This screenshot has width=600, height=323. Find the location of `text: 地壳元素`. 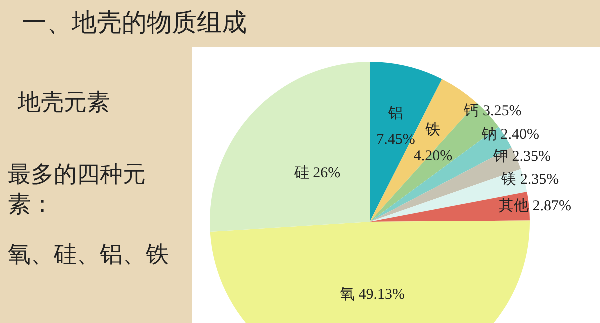

text: 地壳元素 is located at coordinates (64, 103).